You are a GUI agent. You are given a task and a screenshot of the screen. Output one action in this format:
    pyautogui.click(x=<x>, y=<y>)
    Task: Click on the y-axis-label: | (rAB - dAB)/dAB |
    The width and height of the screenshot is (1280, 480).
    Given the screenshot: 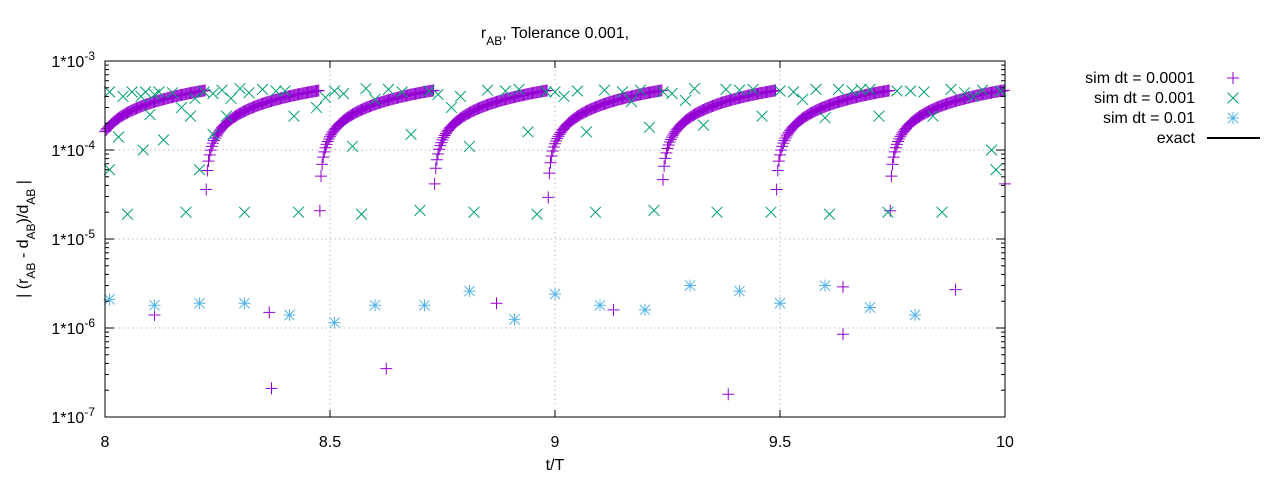 What is the action you would take?
    pyautogui.click(x=26, y=239)
    